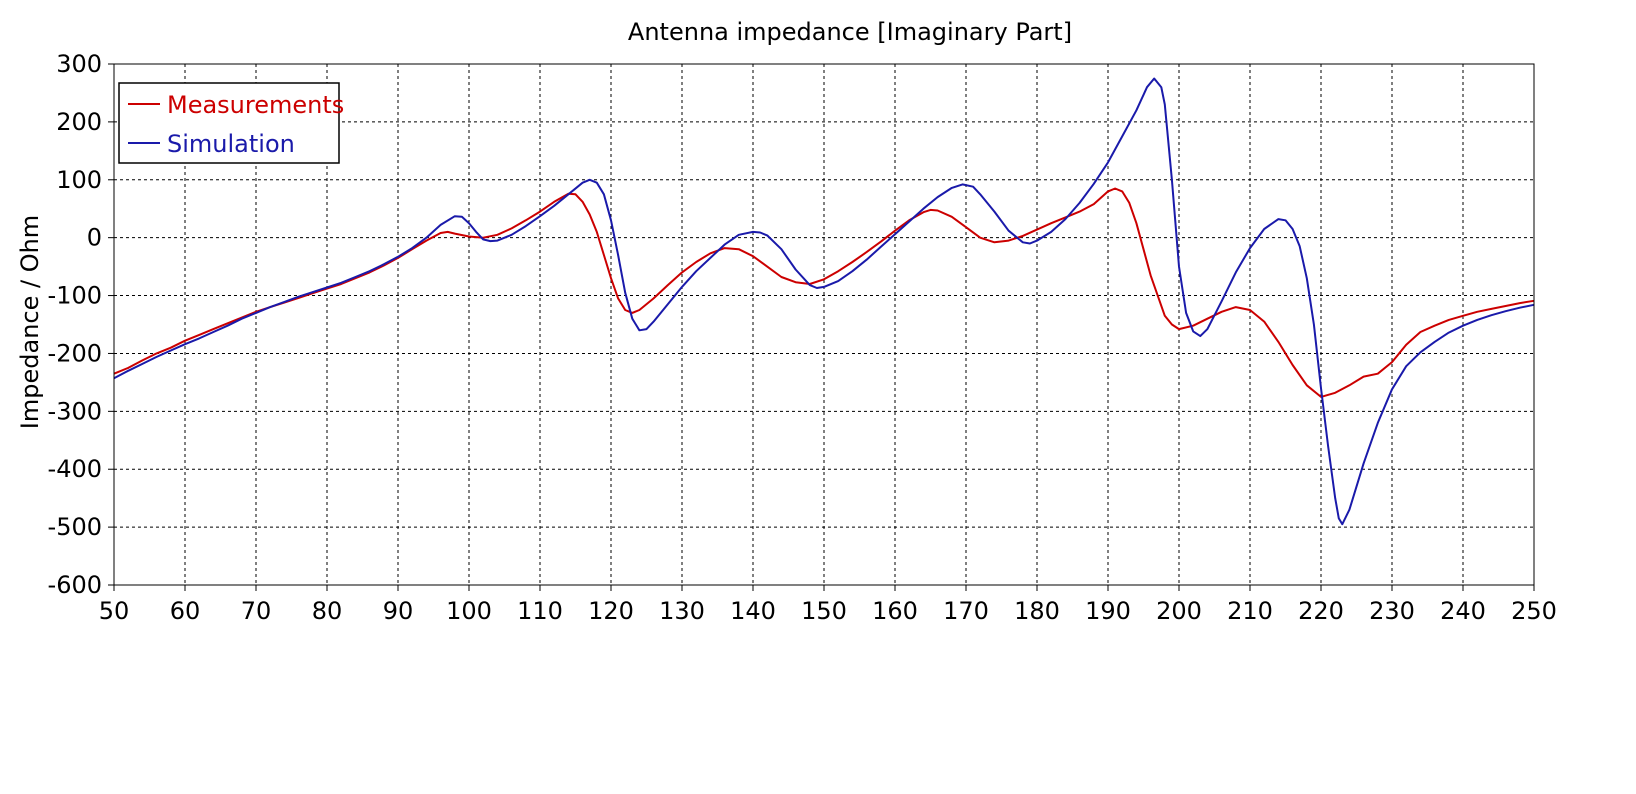 The height and width of the screenshot is (794, 1636). Describe the element at coordinates (1108, 611) in the screenshot. I see `x-tick-label: 190` at that location.